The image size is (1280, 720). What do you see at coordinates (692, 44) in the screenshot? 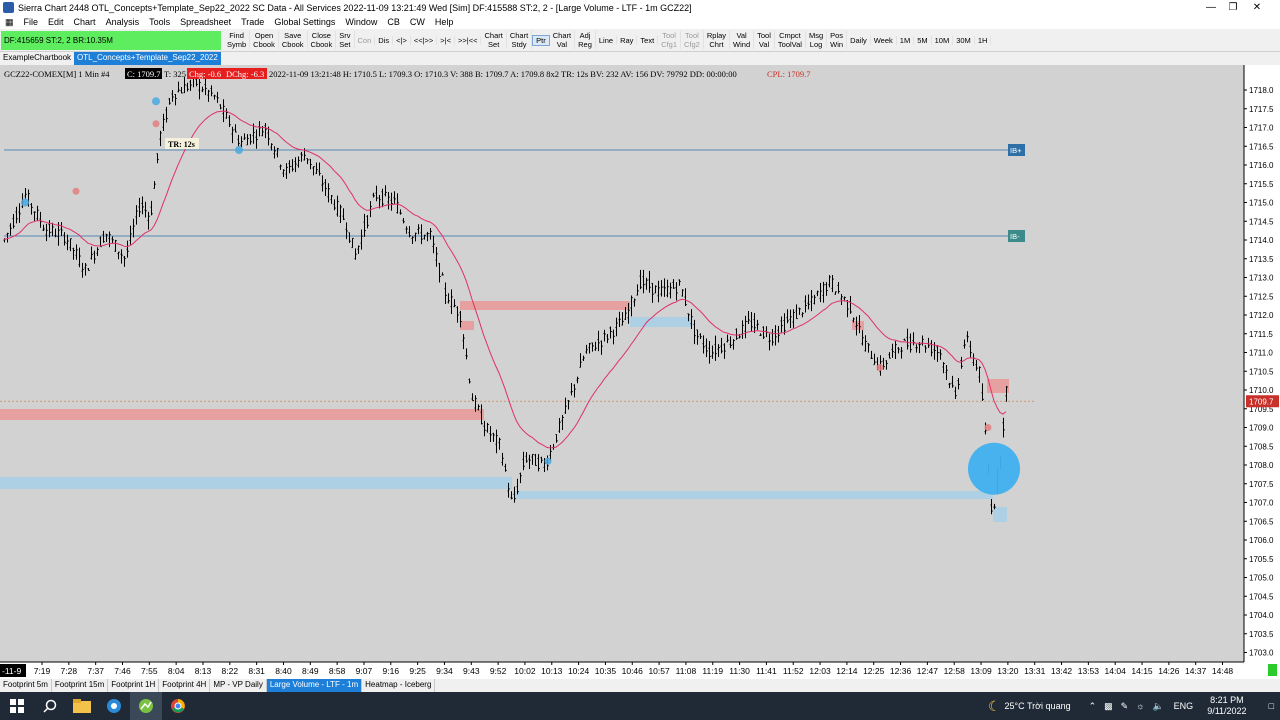
I see `toolbar-button-line2: Cfg2` at bounding box center [692, 44].